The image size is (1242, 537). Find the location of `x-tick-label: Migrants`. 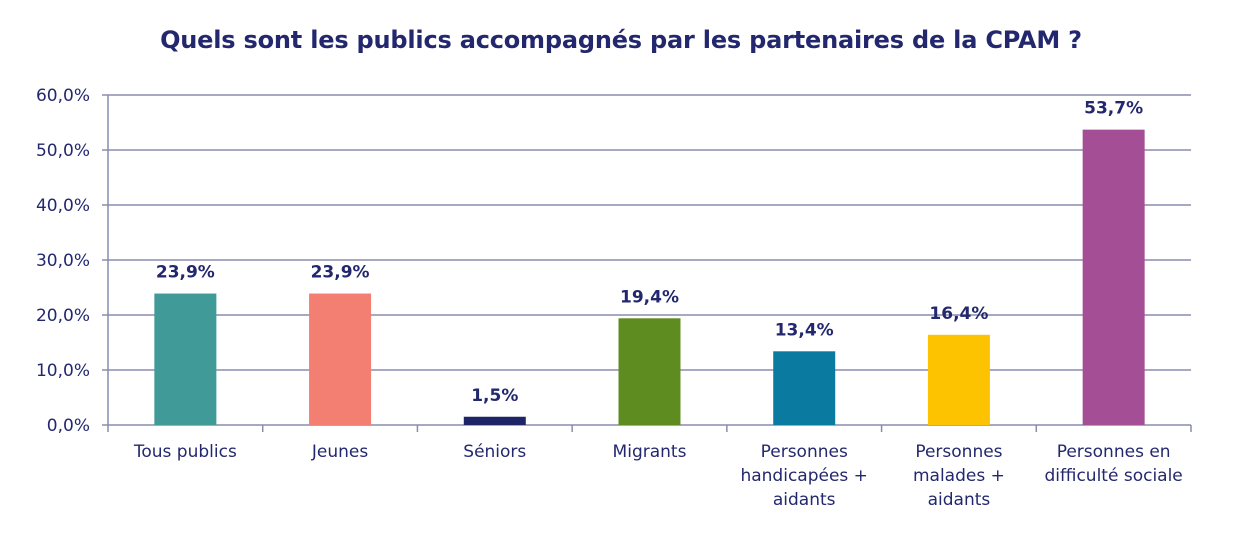

x-tick-label: Migrants is located at coordinates (650, 452).